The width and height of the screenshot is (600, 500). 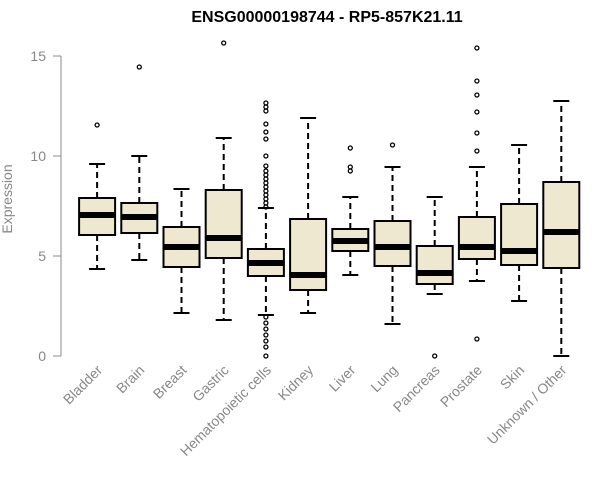 I want to click on y-axis: 0 5 10 15, so click(x=46, y=206).